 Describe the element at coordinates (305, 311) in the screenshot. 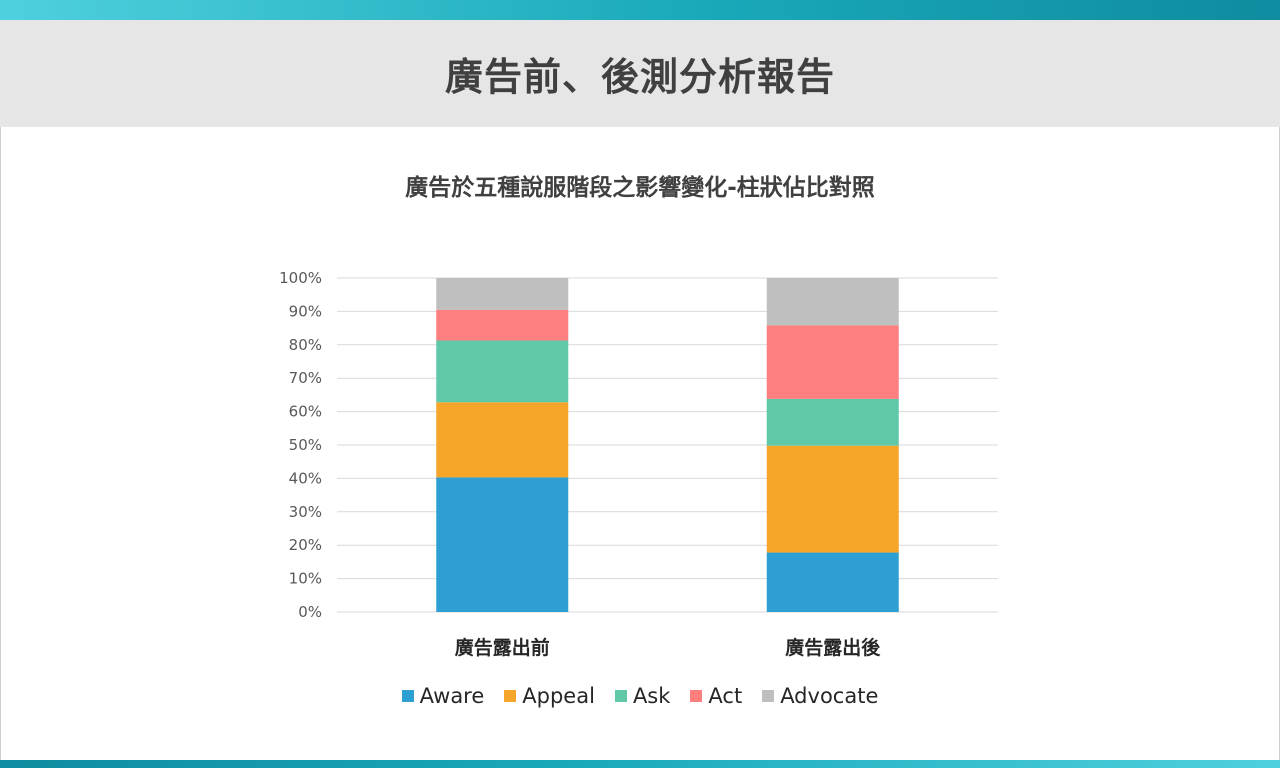

I see `y-tick-label: 90%` at that location.